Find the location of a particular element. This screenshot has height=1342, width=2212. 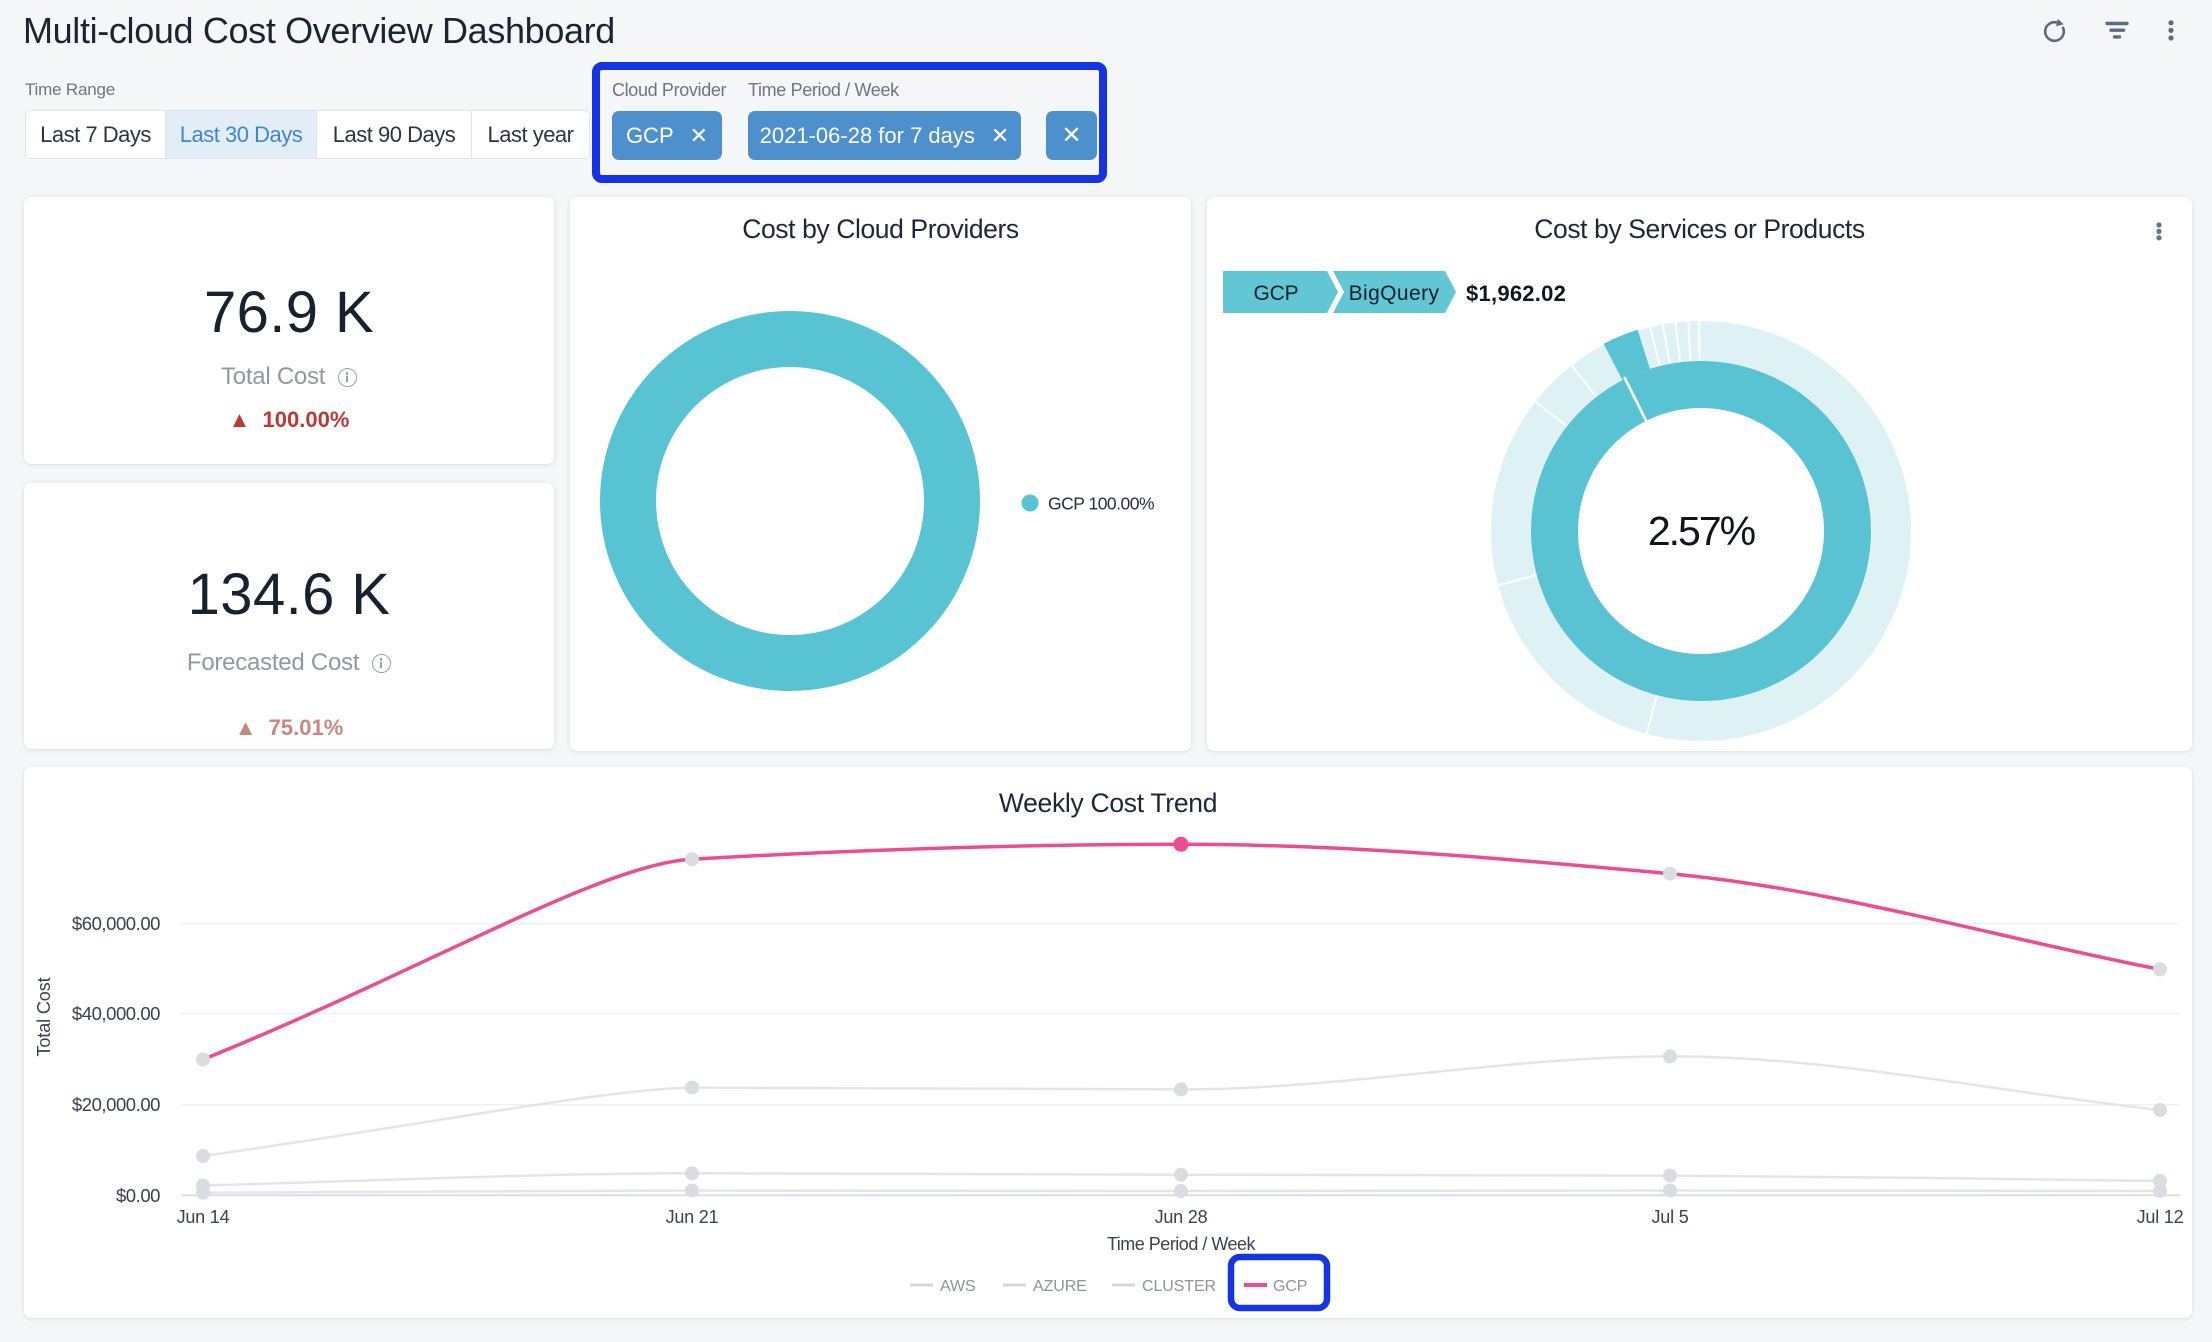

svg-text: 2.57% is located at coordinates (1701, 531).